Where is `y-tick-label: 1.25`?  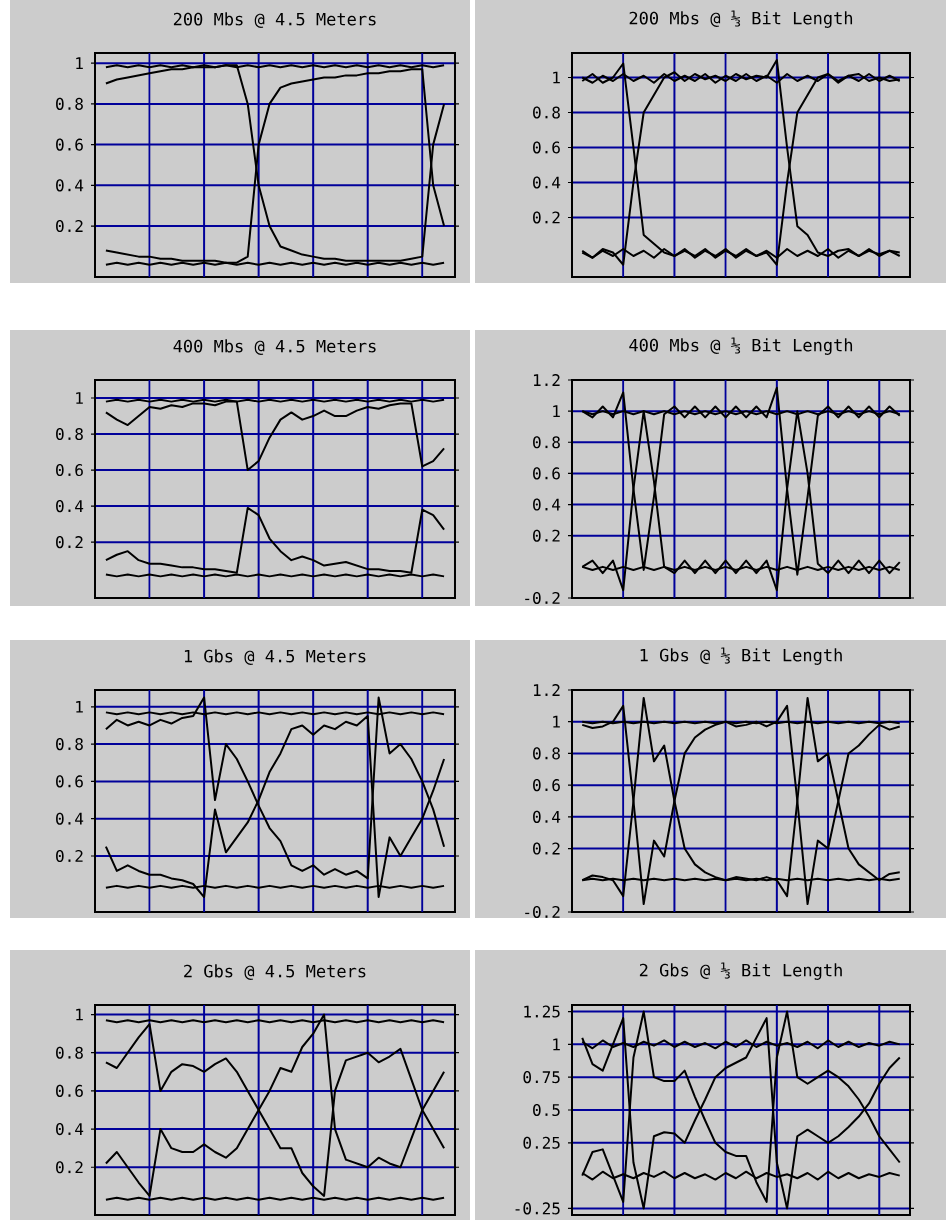 y-tick-label: 1.25 is located at coordinates (542, 1011).